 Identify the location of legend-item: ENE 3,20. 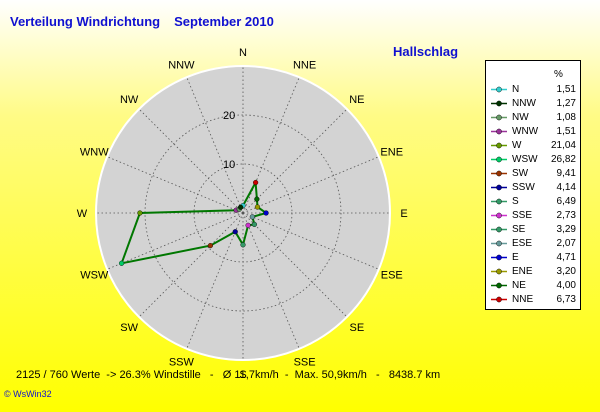
(534, 271).